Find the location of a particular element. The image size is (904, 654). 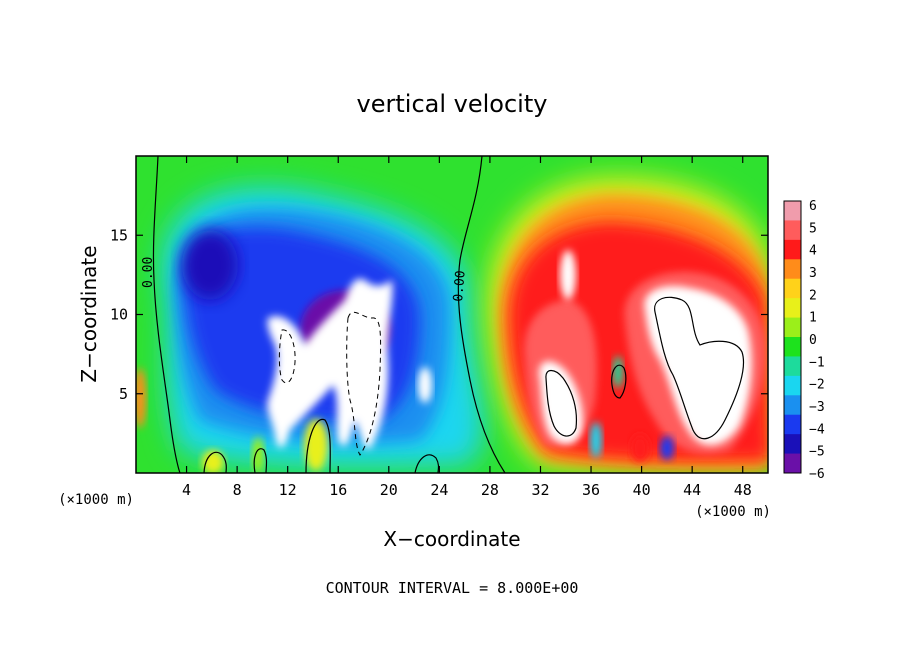

colorbar-tick-label: 1 is located at coordinates (813, 318).